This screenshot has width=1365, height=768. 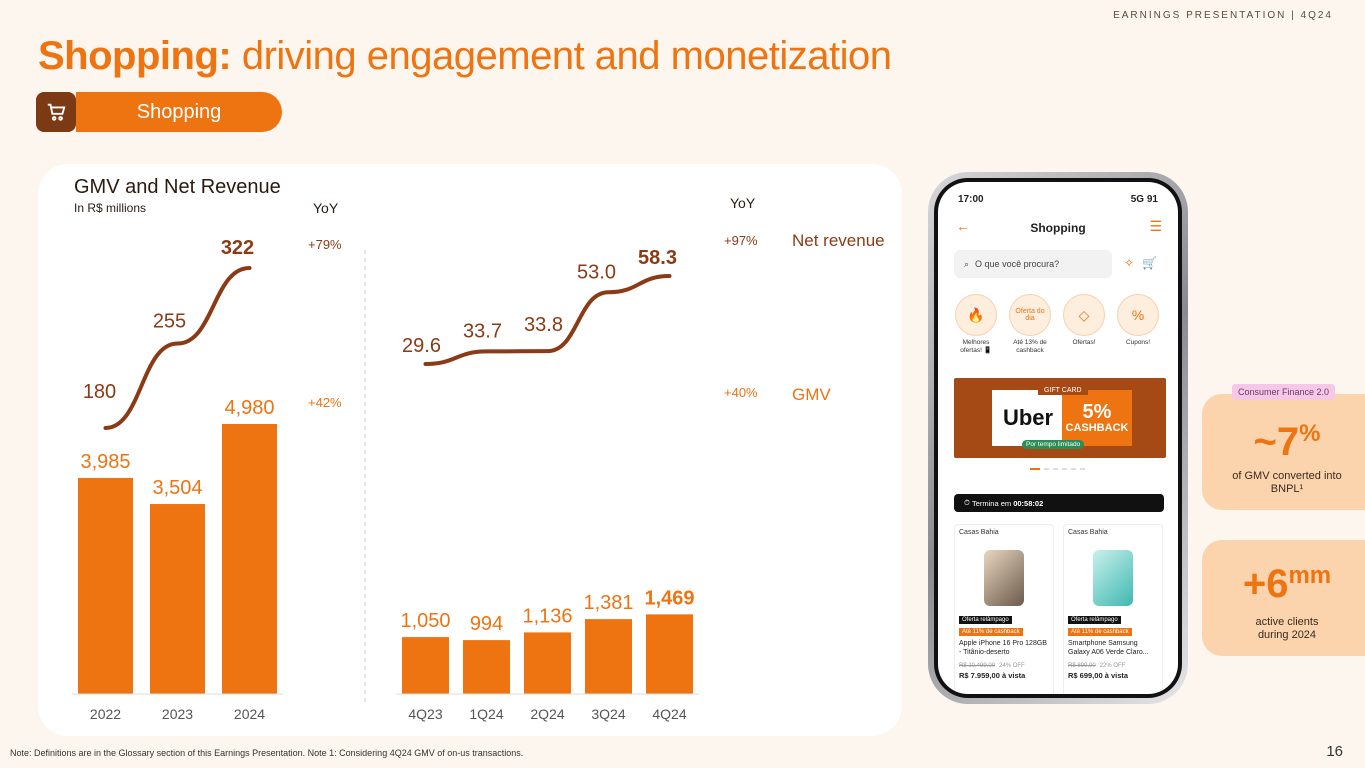 I want to click on search-placeholder: O que você procura?, so click(x=1017, y=264).